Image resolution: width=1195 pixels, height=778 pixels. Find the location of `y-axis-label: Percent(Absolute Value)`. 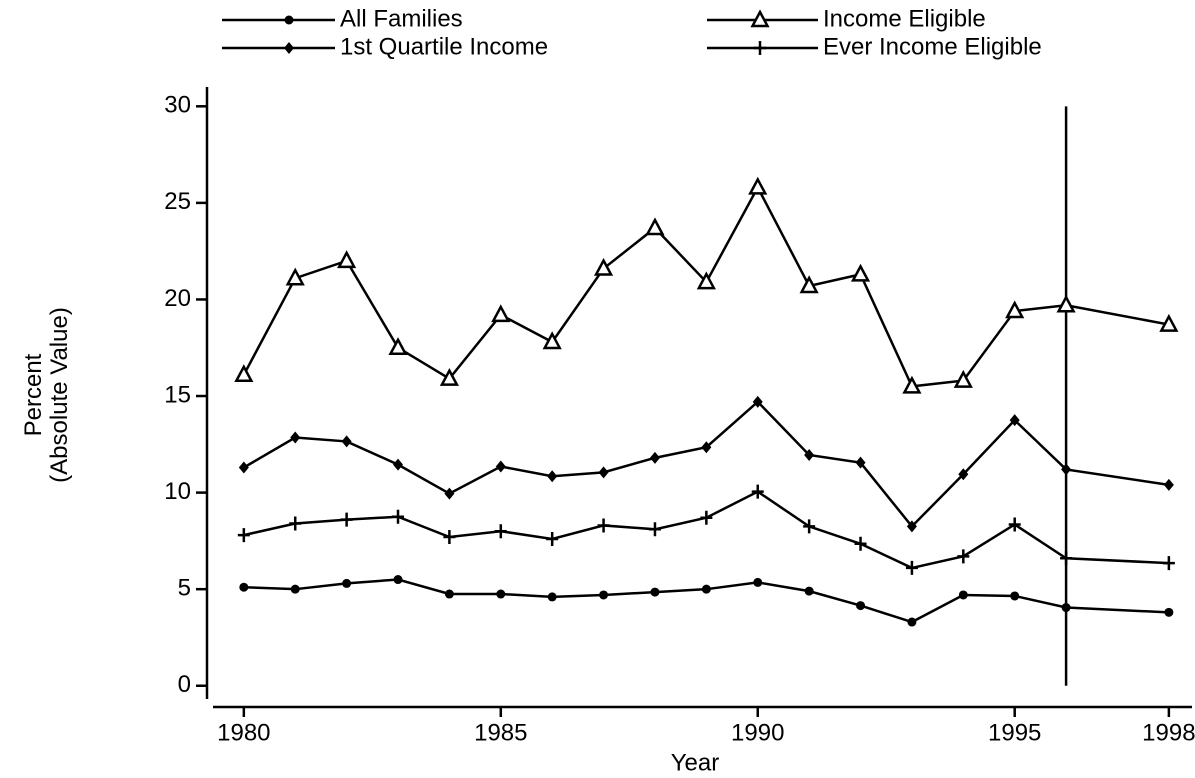

y-axis-label: Percent(Absolute Value) is located at coordinates (46, 395).